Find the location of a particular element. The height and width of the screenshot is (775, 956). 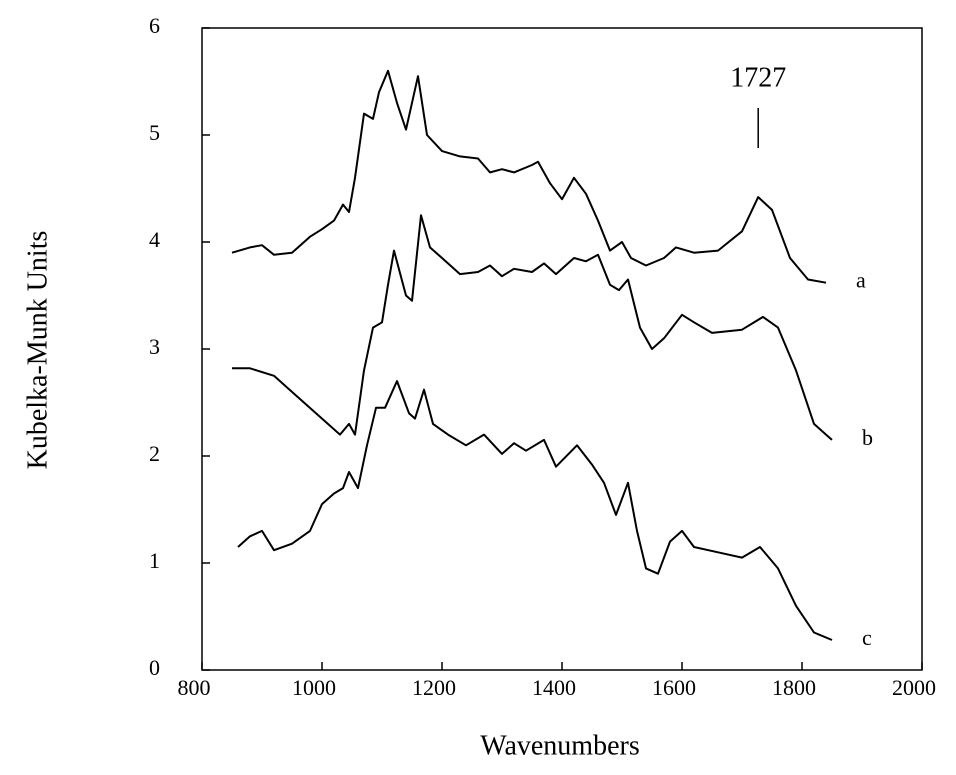

x-tick-label: 1600 is located at coordinates (674, 687).